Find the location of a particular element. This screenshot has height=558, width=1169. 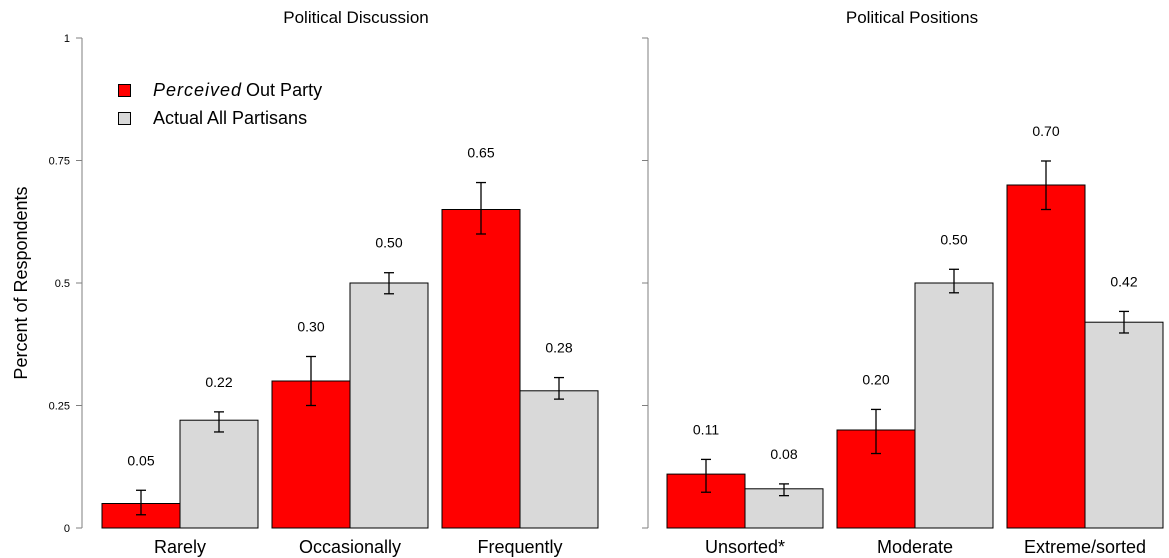

legend-label-perceived-italic: Perceived is located at coordinates (198, 89).